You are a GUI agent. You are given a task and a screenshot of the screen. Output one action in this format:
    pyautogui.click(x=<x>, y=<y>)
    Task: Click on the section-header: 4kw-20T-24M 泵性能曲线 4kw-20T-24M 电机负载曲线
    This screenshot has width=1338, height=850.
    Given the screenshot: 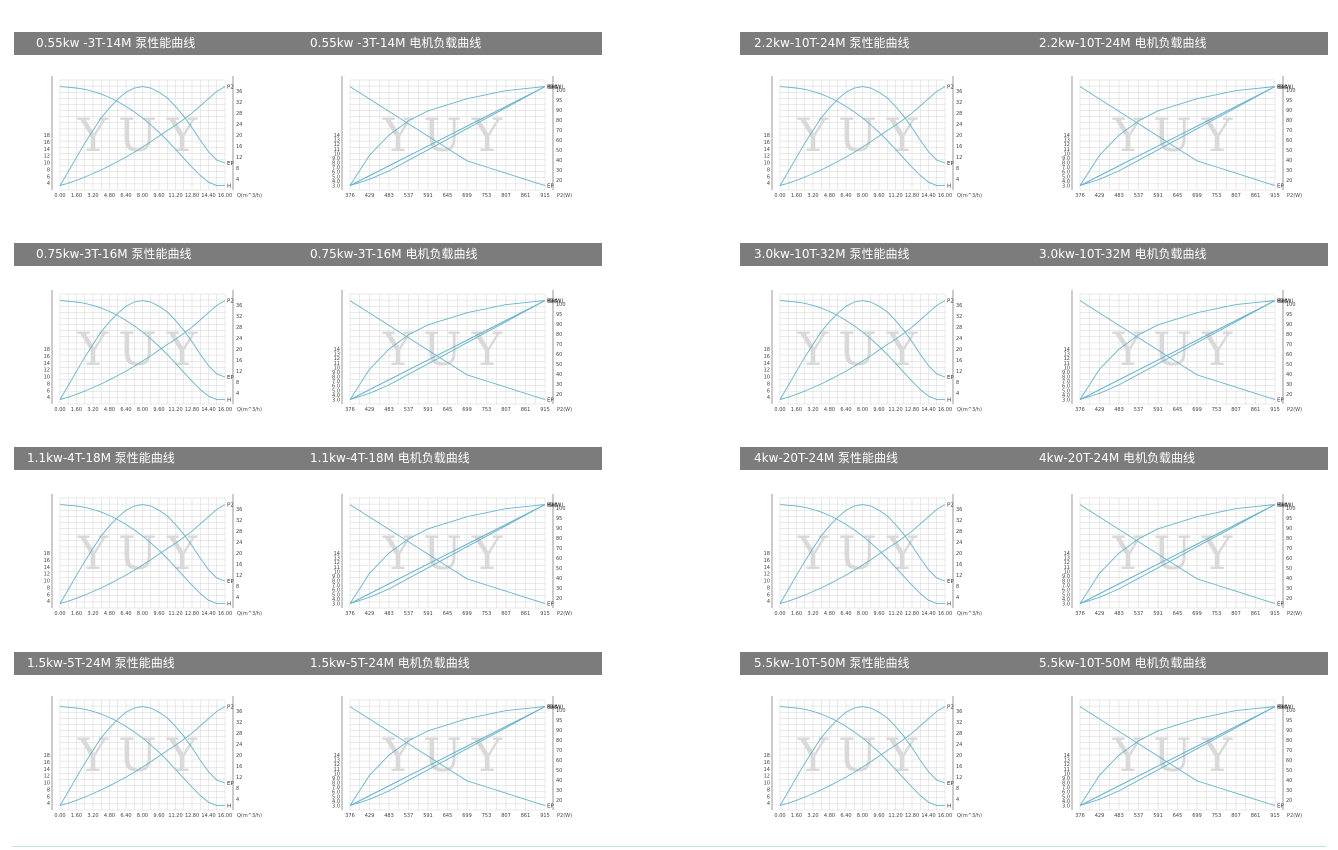 What is the action you would take?
    pyautogui.click(x=1034, y=458)
    